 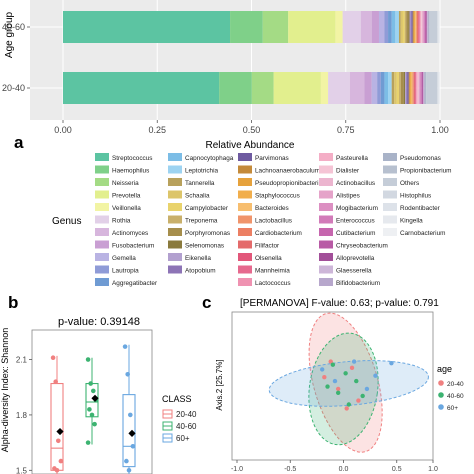 I want to click on panel-label-c: c, so click(x=206, y=302).